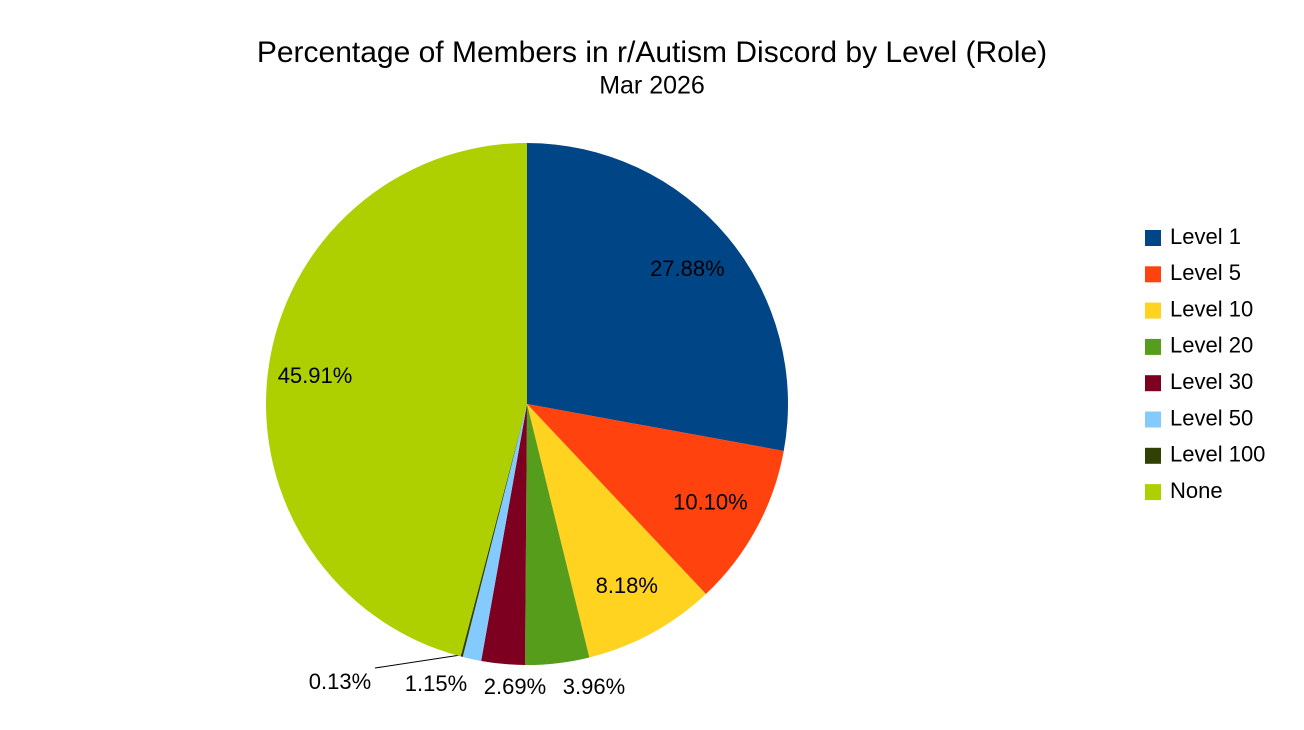  I want to click on legend-text: Level 10, so click(1211, 308).